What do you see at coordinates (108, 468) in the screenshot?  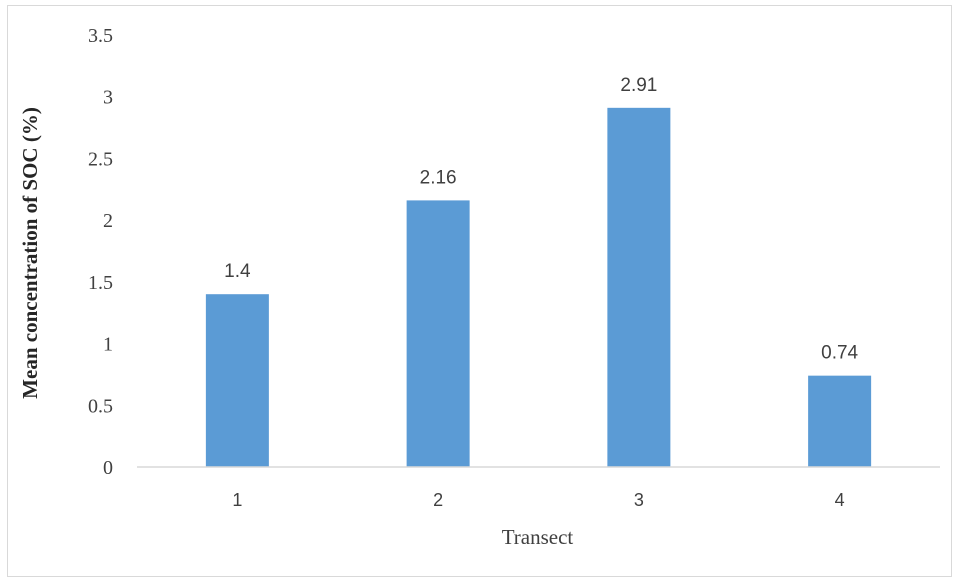 I see `y-tick-label: 0` at bounding box center [108, 468].